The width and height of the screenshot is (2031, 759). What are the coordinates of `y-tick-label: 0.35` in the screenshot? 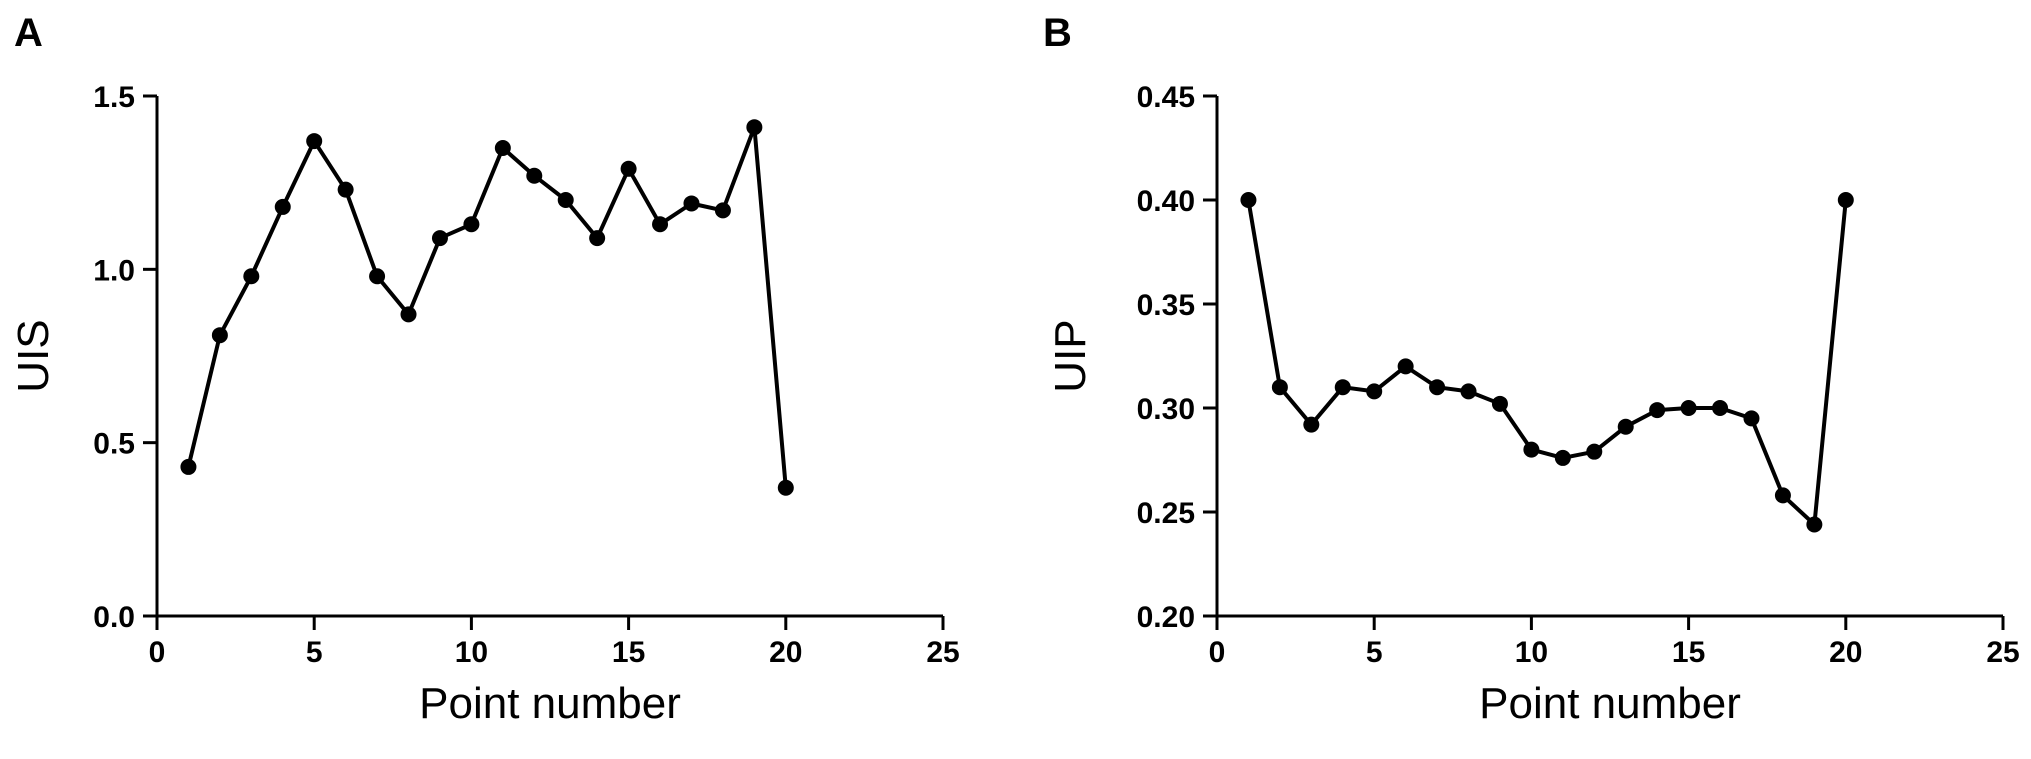 It's located at (1166, 305).